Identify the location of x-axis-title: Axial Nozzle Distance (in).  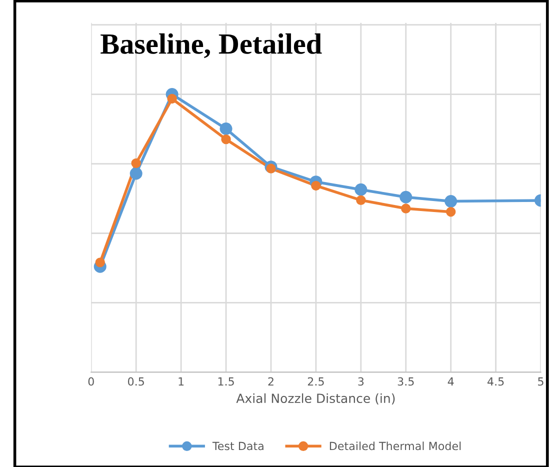
(315, 399).